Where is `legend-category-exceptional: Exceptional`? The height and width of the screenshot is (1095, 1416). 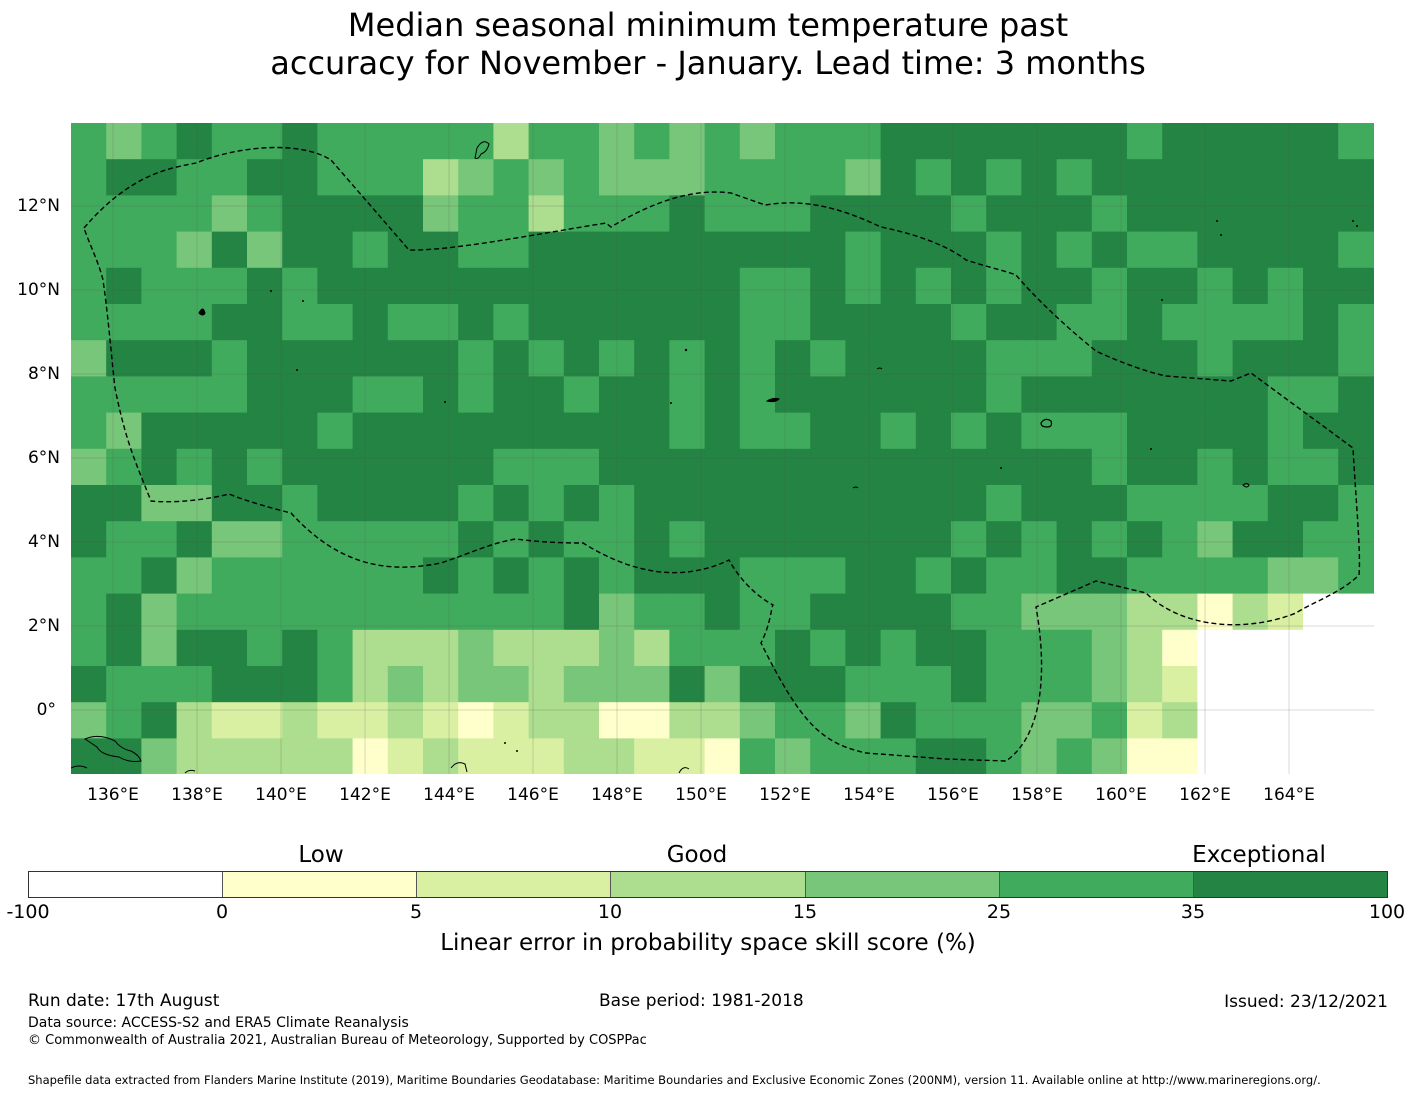
legend-category-exceptional: Exceptional is located at coordinates (1259, 855).